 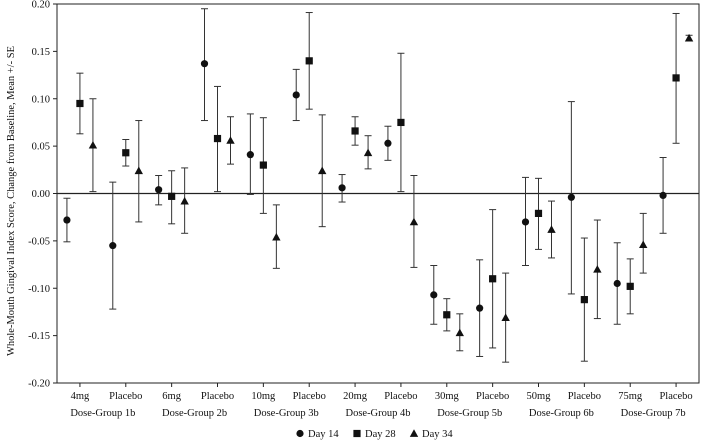 I want to click on category-label: 30mg, so click(x=447, y=396).